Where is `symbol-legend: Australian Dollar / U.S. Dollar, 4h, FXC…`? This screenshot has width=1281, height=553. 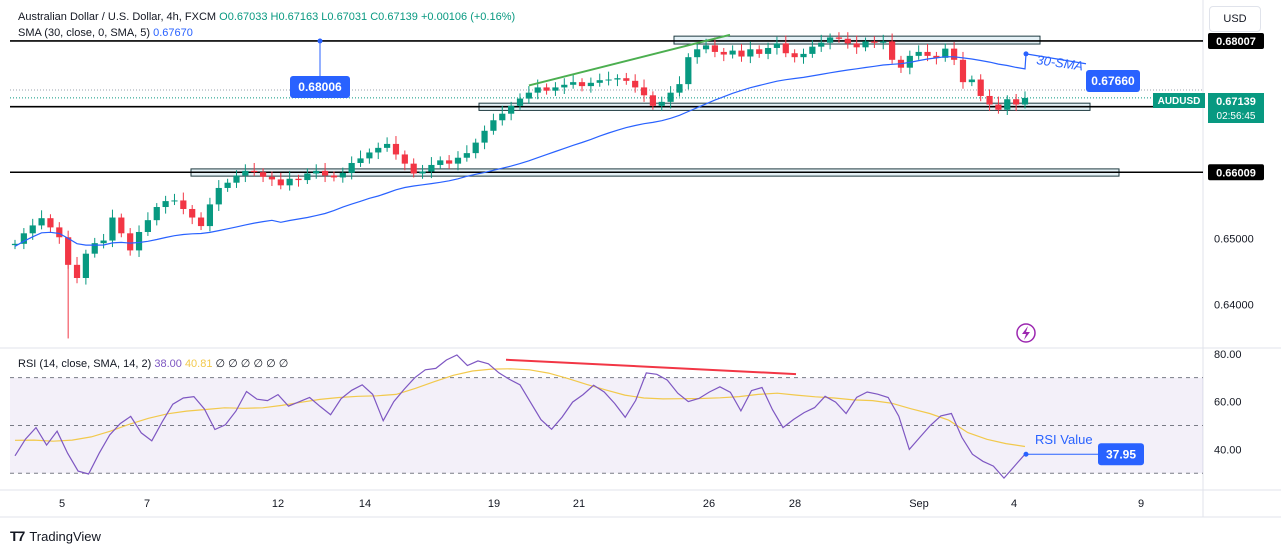 symbol-legend: Australian Dollar / U.S. Dollar, 4h, FXC… is located at coordinates (266, 17).